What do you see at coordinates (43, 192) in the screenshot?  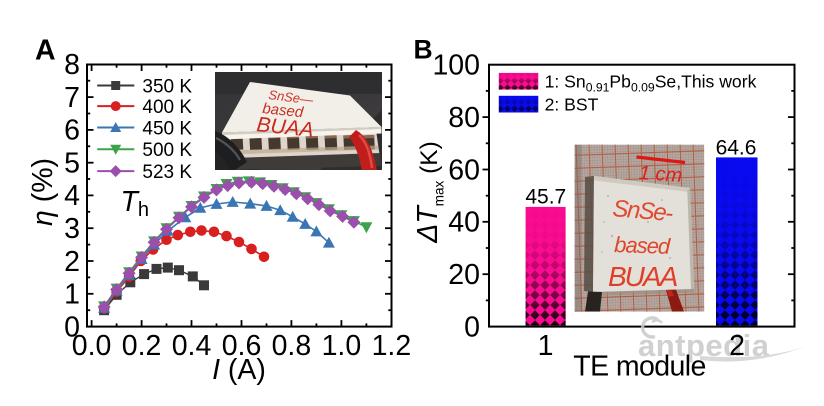 I see `svg-text: η (%)` at bounding box center [43, 192].